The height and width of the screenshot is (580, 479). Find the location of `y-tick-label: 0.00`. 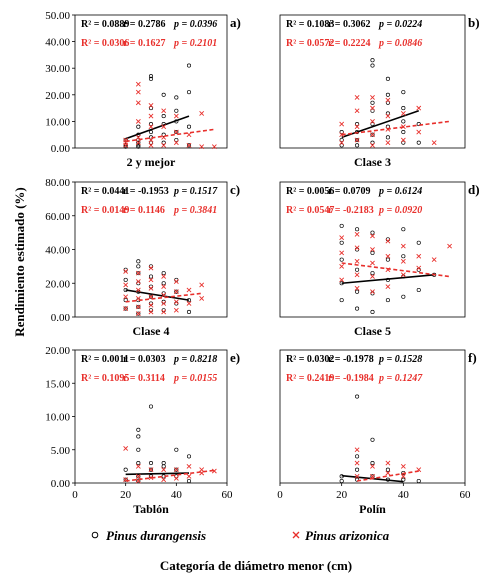

y-tick-label: 0.00 is located at coordinates (61, 318).